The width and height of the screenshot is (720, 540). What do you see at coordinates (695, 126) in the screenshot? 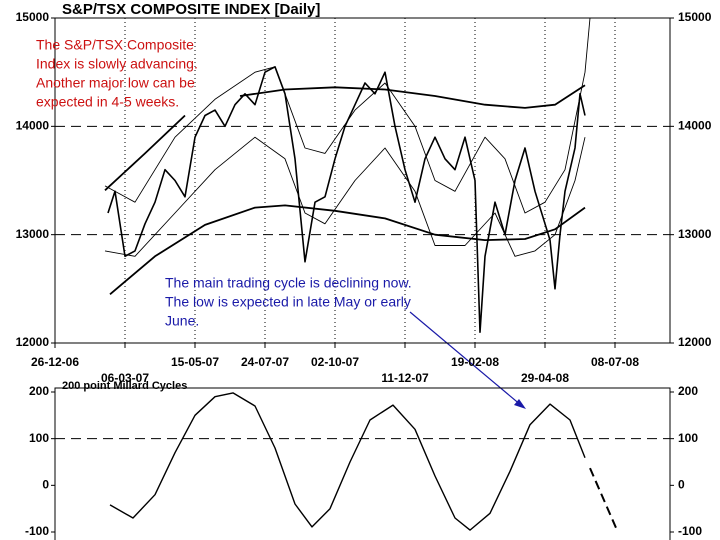
I see `y-tick-label-right: 14000` at bounding box center [695, 126].